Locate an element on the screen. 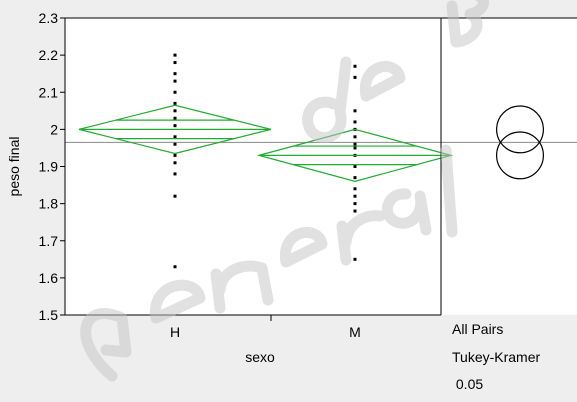  y-tick-label-0: 1.5 is located at coordinates (49, 315).